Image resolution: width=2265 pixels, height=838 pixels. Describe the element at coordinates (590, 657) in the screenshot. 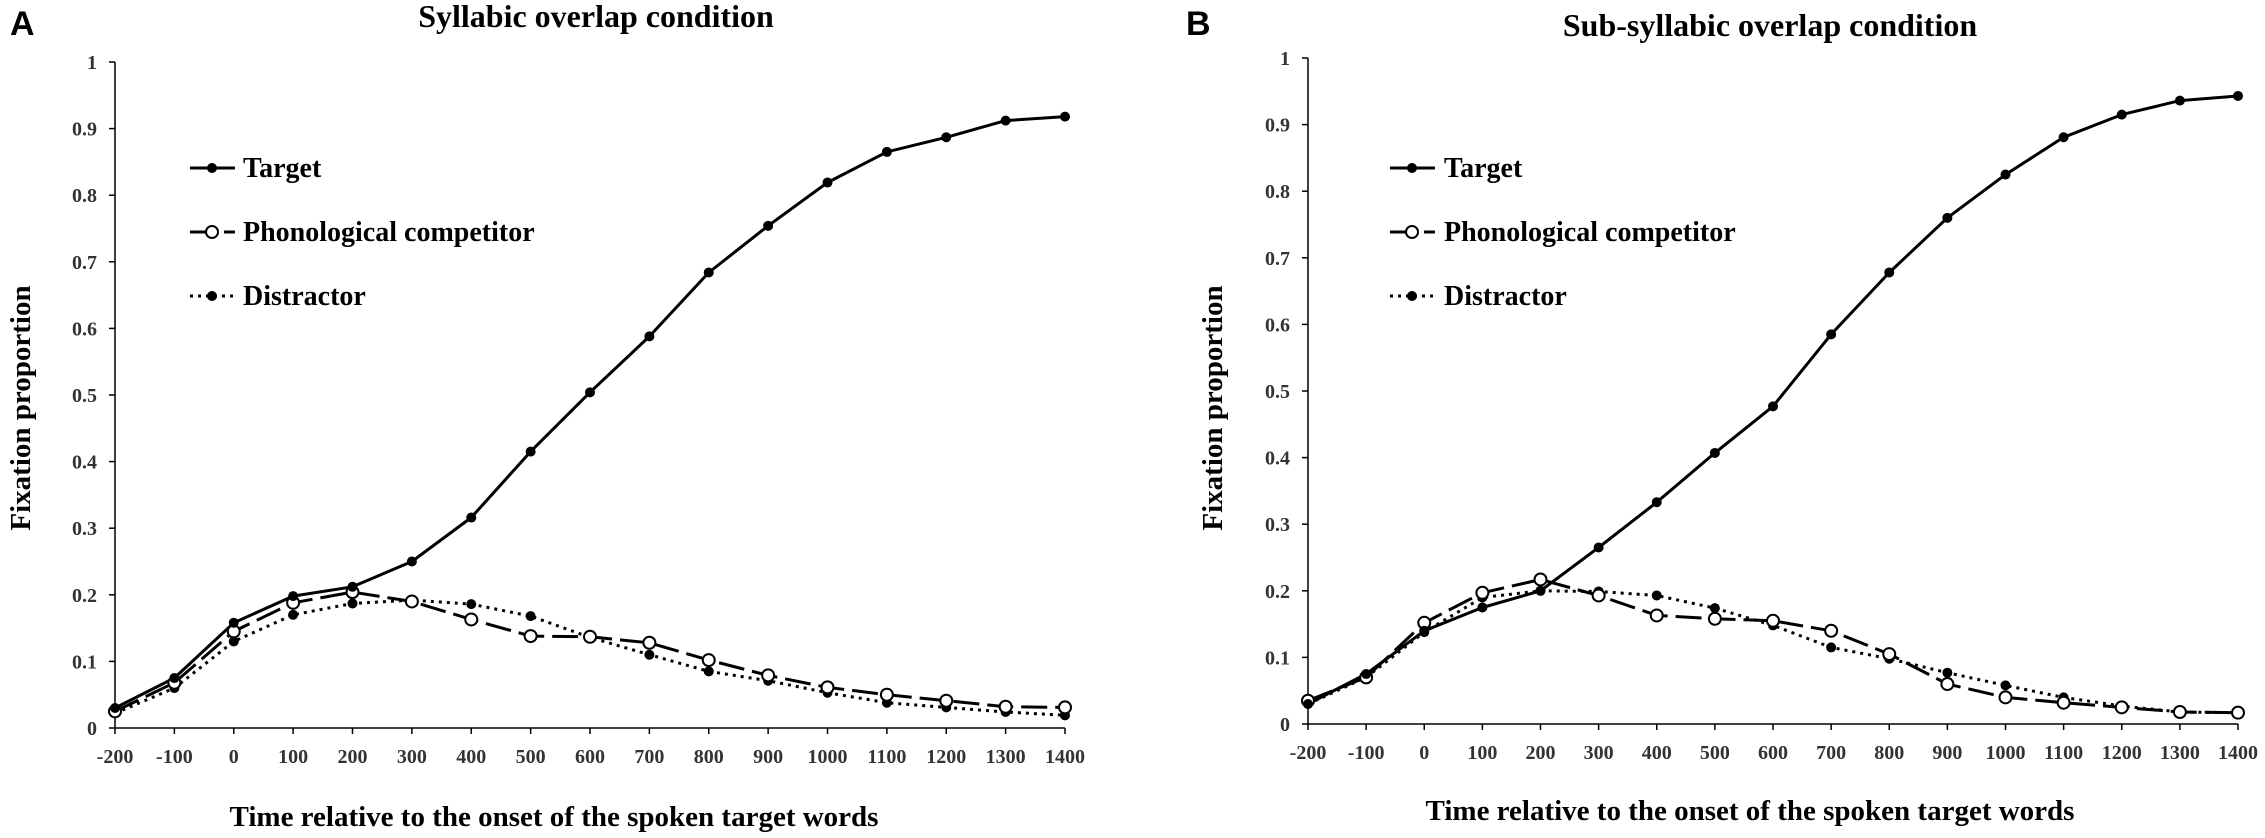

I see `series-line-distractor` at that location.